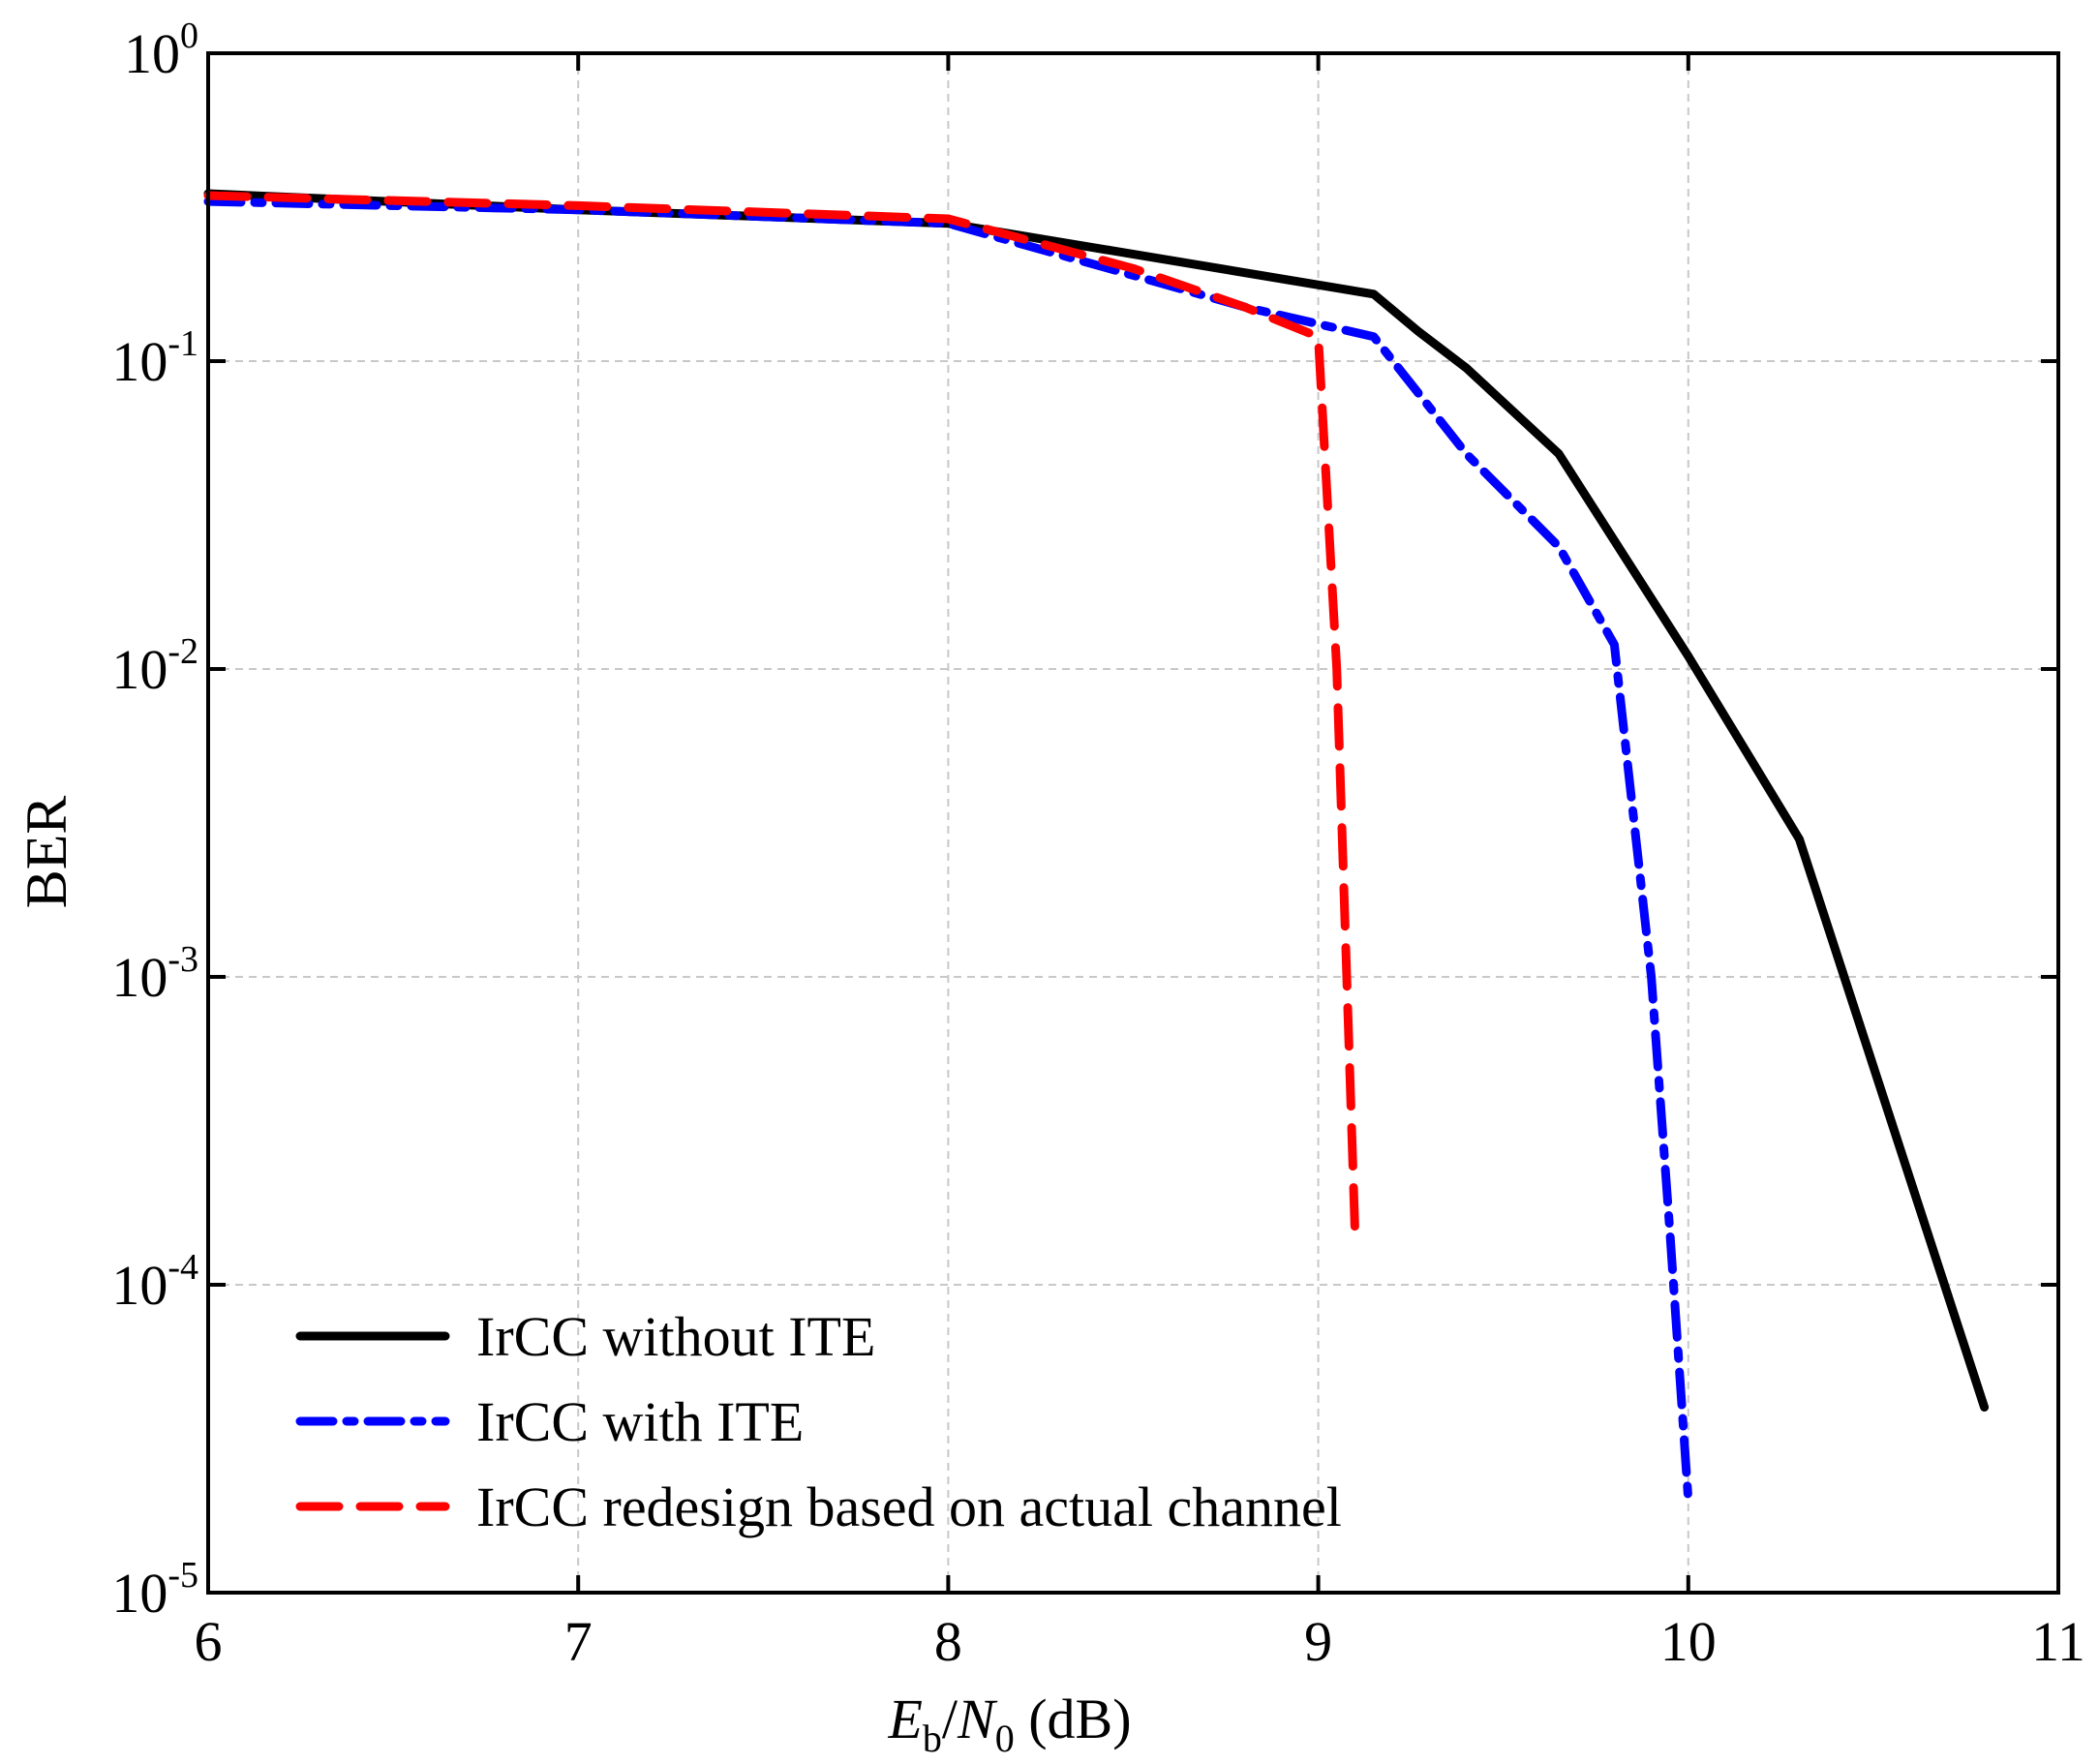  Describe the element at coordinates (948, 1642) in the screenshot. I see `x-tick-label: 8` at that location.